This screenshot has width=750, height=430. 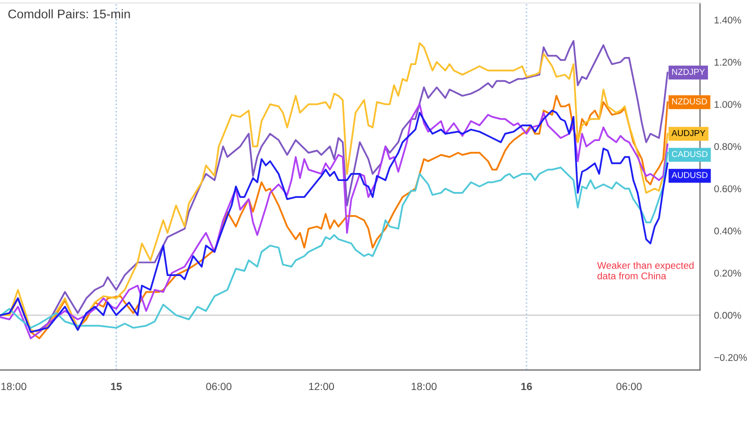 What do you see at coordinates (526, 386) in the screenshot?
I see `x-tick-label: 16` at bounding box center [526, 386].